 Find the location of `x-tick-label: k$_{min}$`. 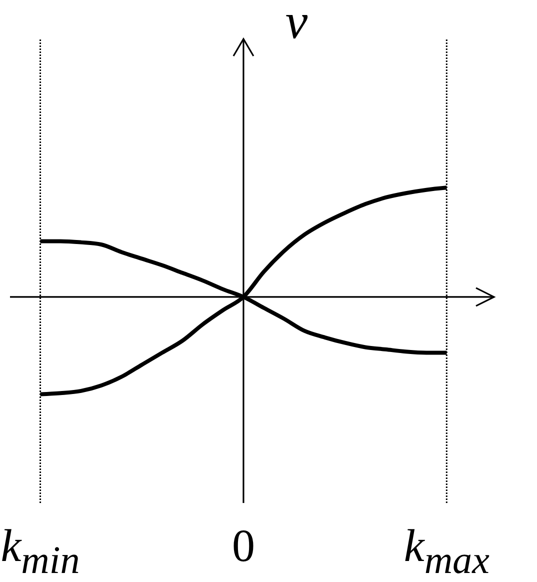

x-tick-label: k$_{min}$ is located at coordinates (40, 551).